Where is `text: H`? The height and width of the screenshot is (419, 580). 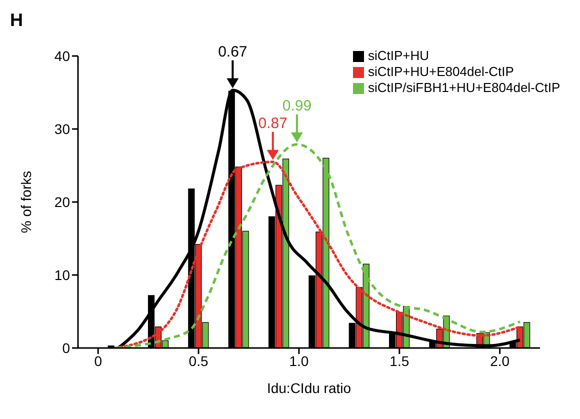 text: H is located at coordinates (16, 20).